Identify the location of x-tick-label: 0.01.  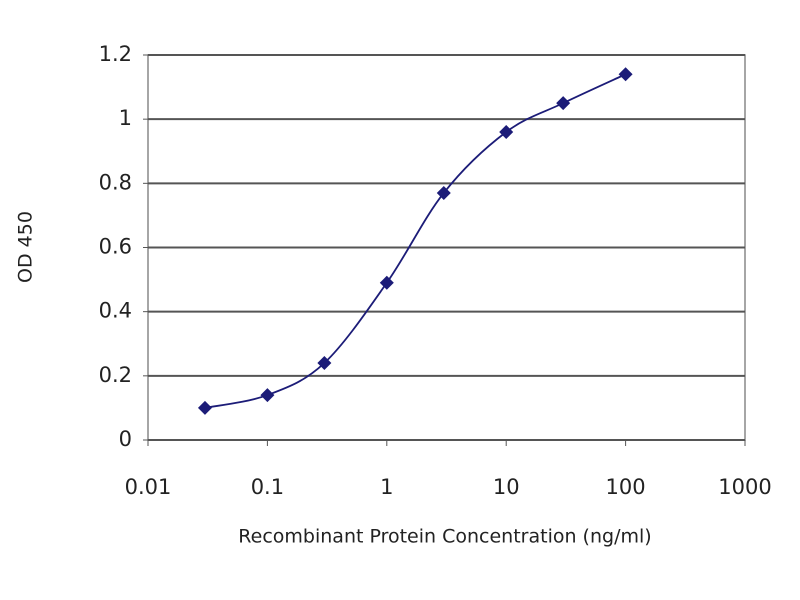
(148, 487).